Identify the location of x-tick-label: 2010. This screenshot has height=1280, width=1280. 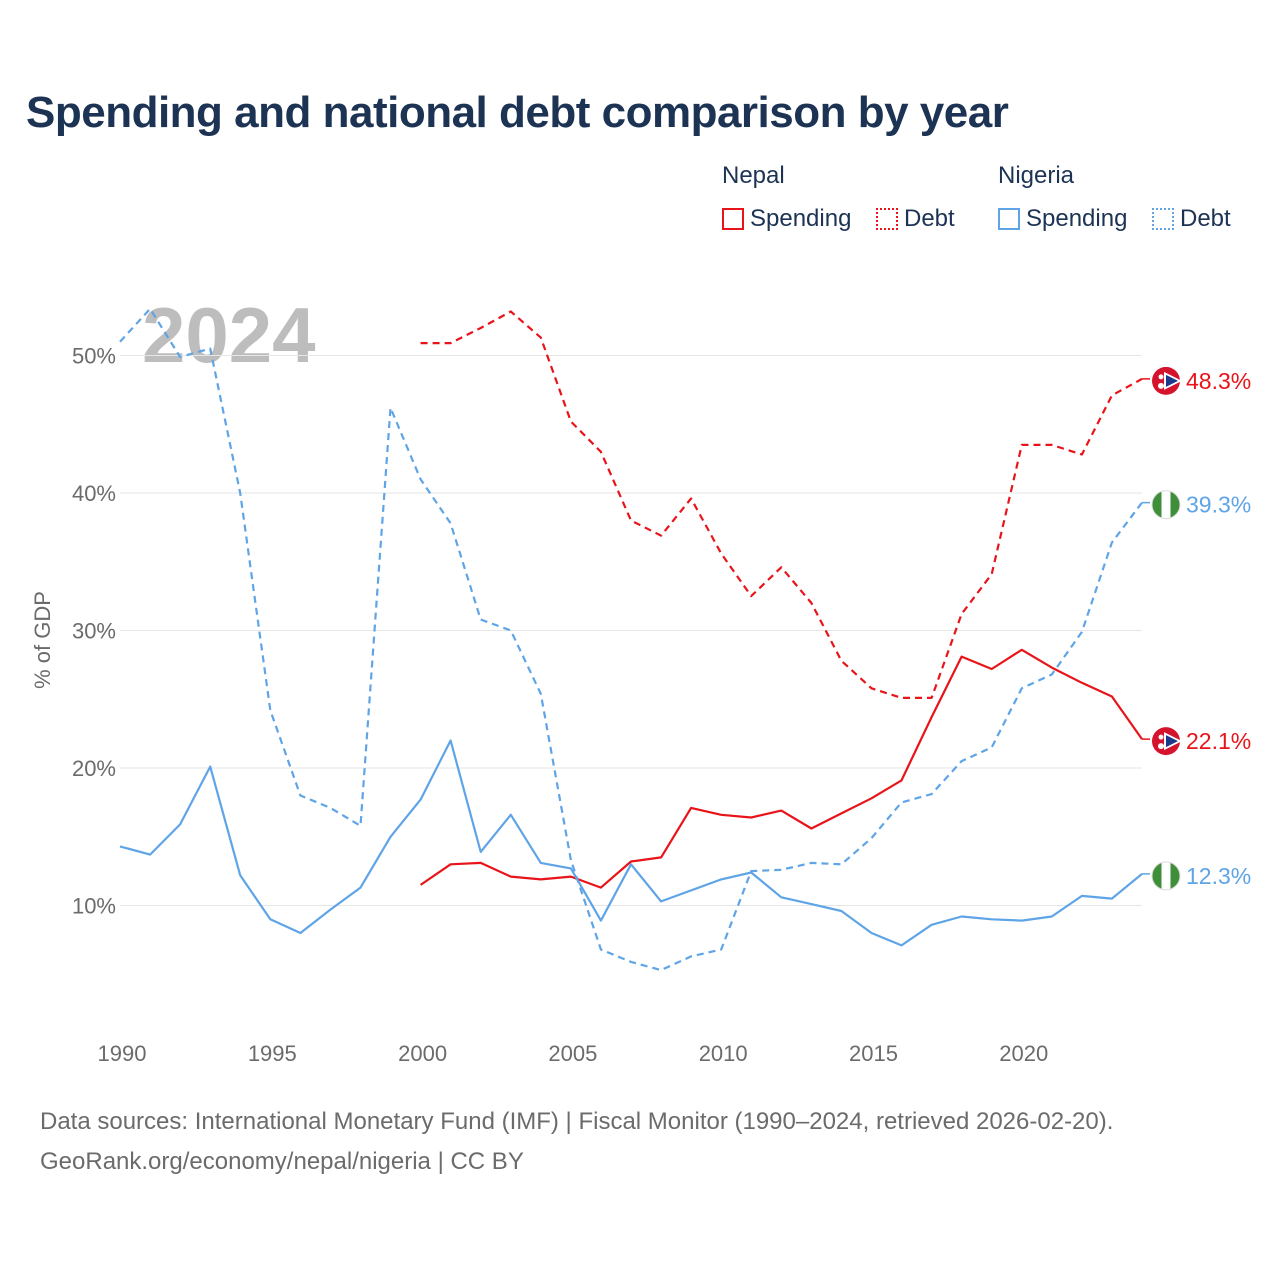
(723, 1053).